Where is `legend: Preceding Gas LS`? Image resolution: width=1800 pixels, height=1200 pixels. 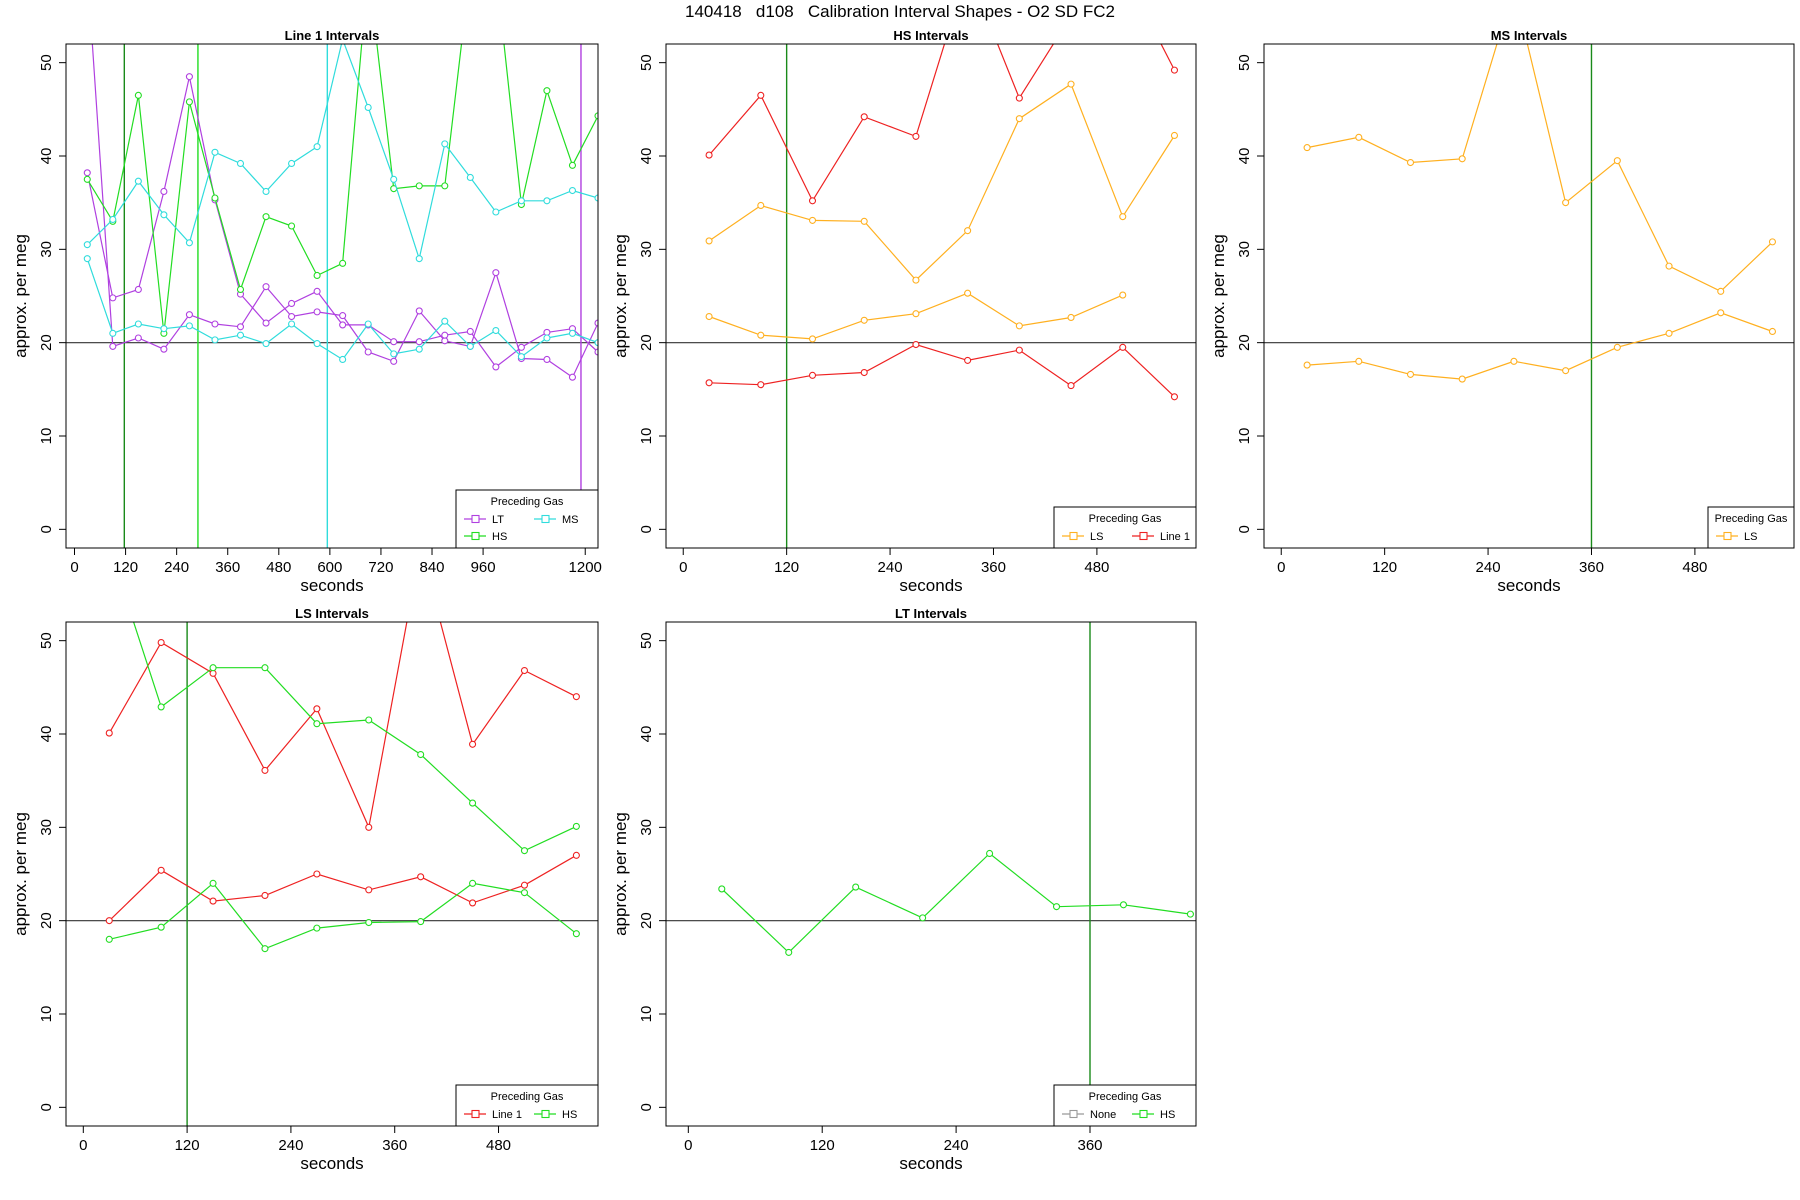 legend: Preceding Gas LS is located at coordinates (1751, 527).